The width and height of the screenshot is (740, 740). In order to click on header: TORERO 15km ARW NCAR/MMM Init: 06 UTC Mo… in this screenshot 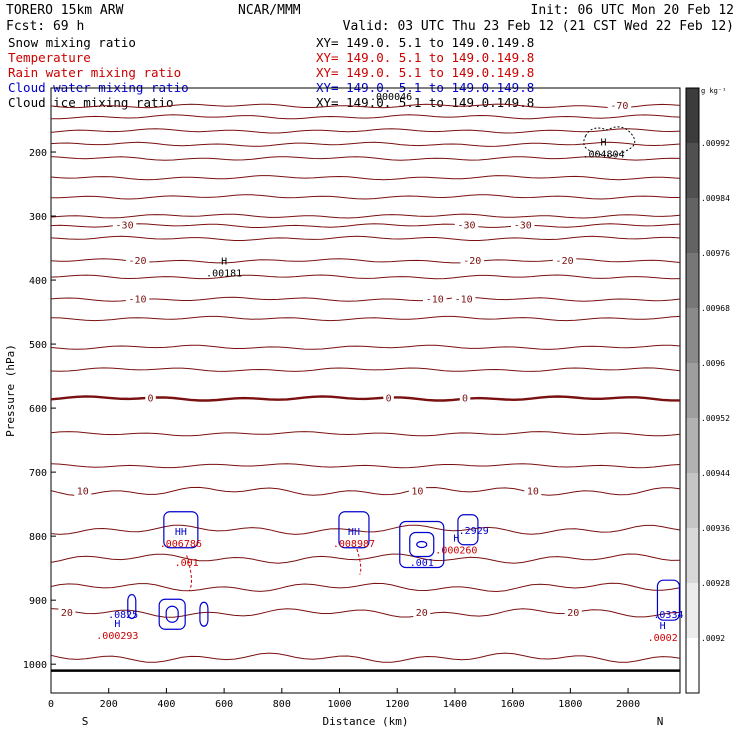, I will do `click(370, 18)`.